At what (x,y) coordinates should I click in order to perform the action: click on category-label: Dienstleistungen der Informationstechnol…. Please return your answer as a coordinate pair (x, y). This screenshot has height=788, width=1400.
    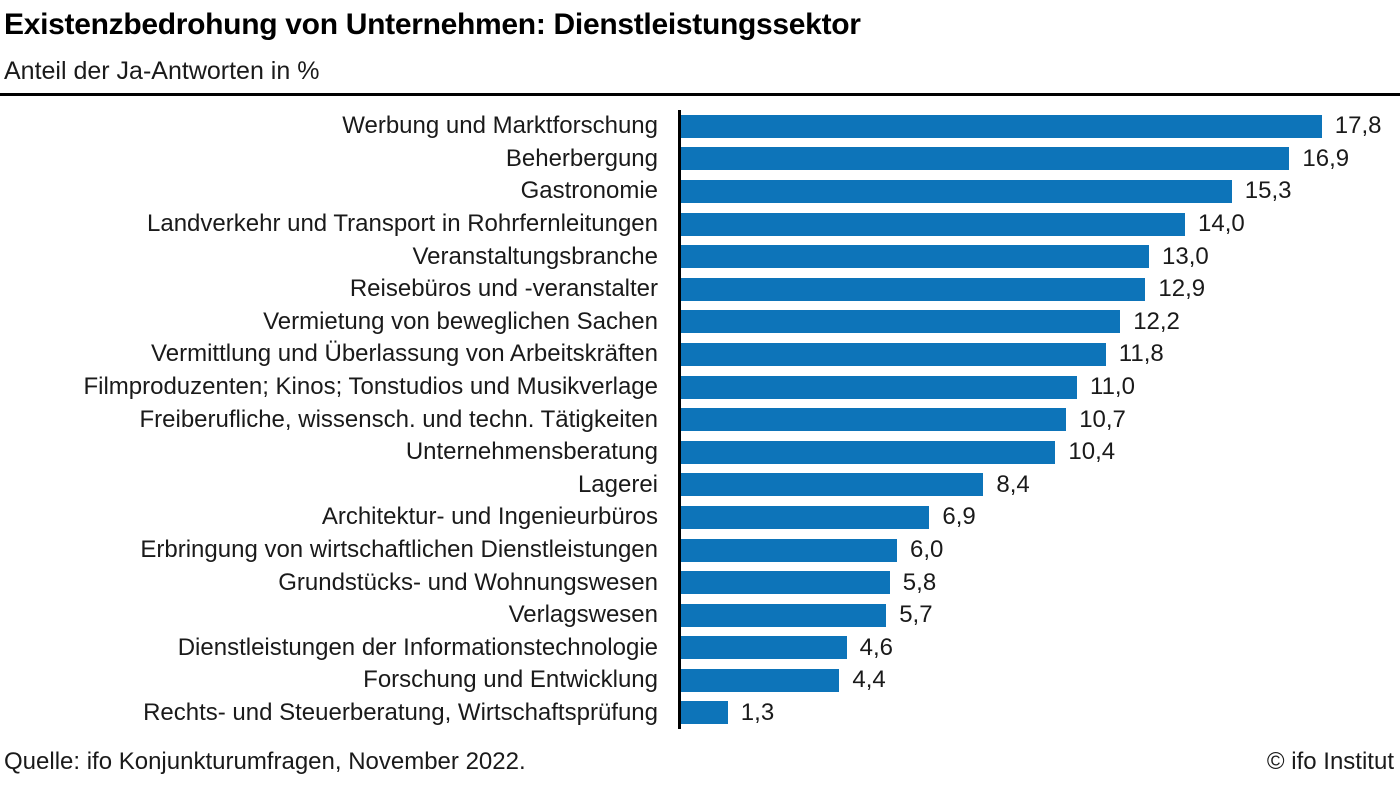
    Looking at the image, I should click on (417, 647).